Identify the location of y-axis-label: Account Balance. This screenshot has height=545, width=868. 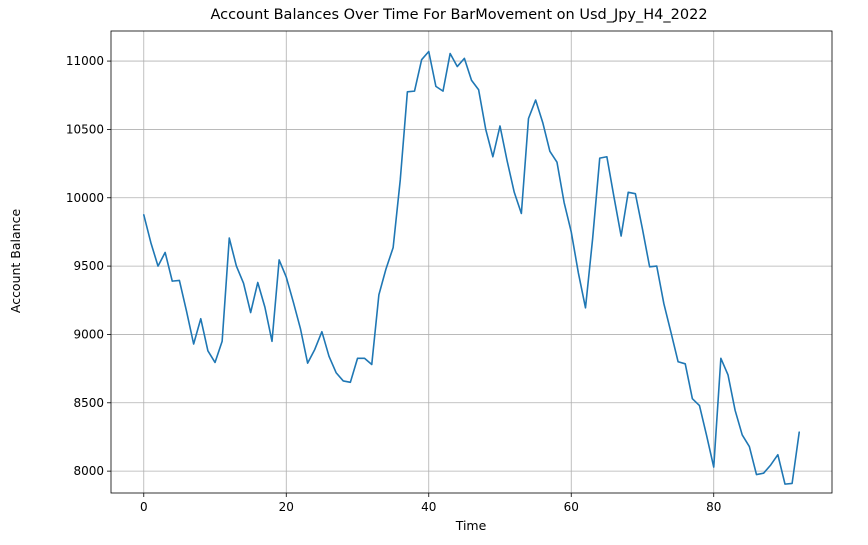
(15, 261).